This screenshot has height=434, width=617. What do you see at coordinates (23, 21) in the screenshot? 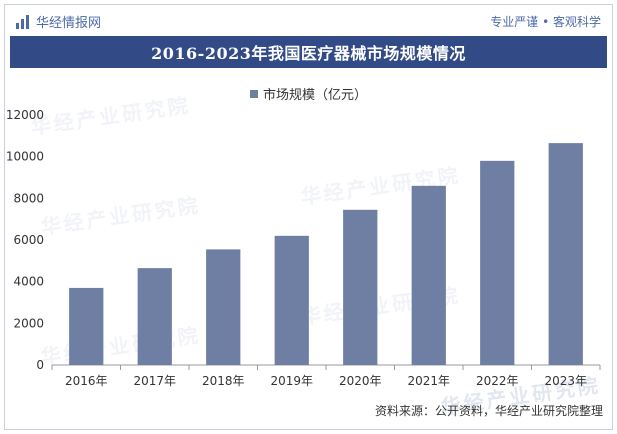
I see `bar-chart-icon` at bounding box center [23, 21].